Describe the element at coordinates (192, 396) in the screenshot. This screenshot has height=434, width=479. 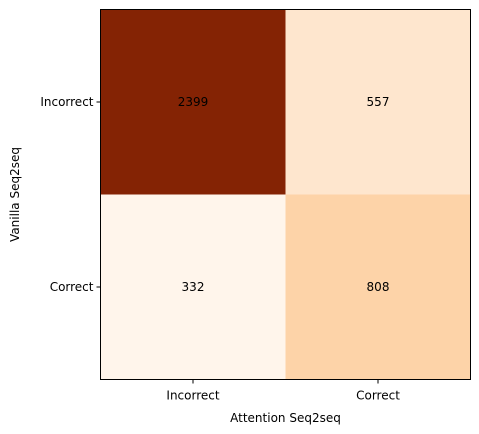
I see `x-tick-label-0: Incorrect` at that location.